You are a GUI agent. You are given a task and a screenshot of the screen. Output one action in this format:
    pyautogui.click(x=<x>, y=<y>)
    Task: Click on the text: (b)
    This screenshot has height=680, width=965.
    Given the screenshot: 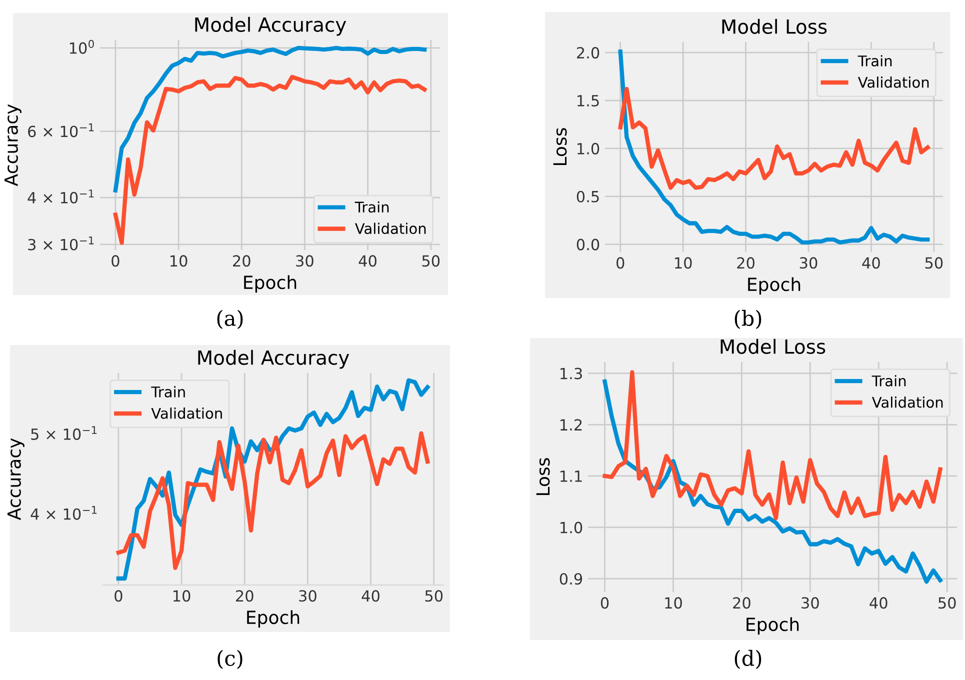 What is the action you would take?
    pyautogui.click(x=748, y=319)
    